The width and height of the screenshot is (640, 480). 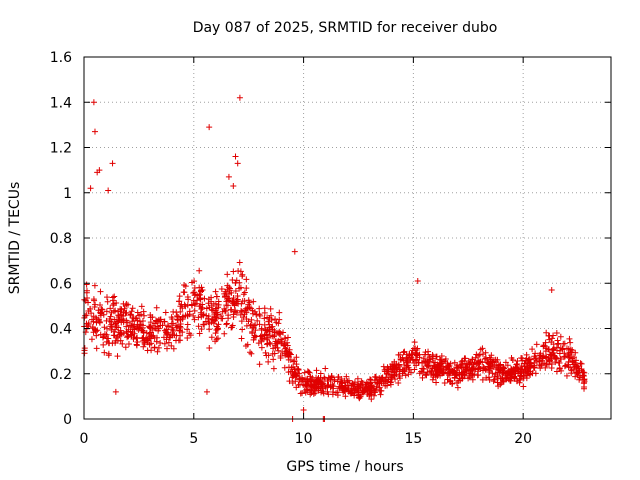 I want to click on y-tick-label: 0.2, so click(x=61, y=375).